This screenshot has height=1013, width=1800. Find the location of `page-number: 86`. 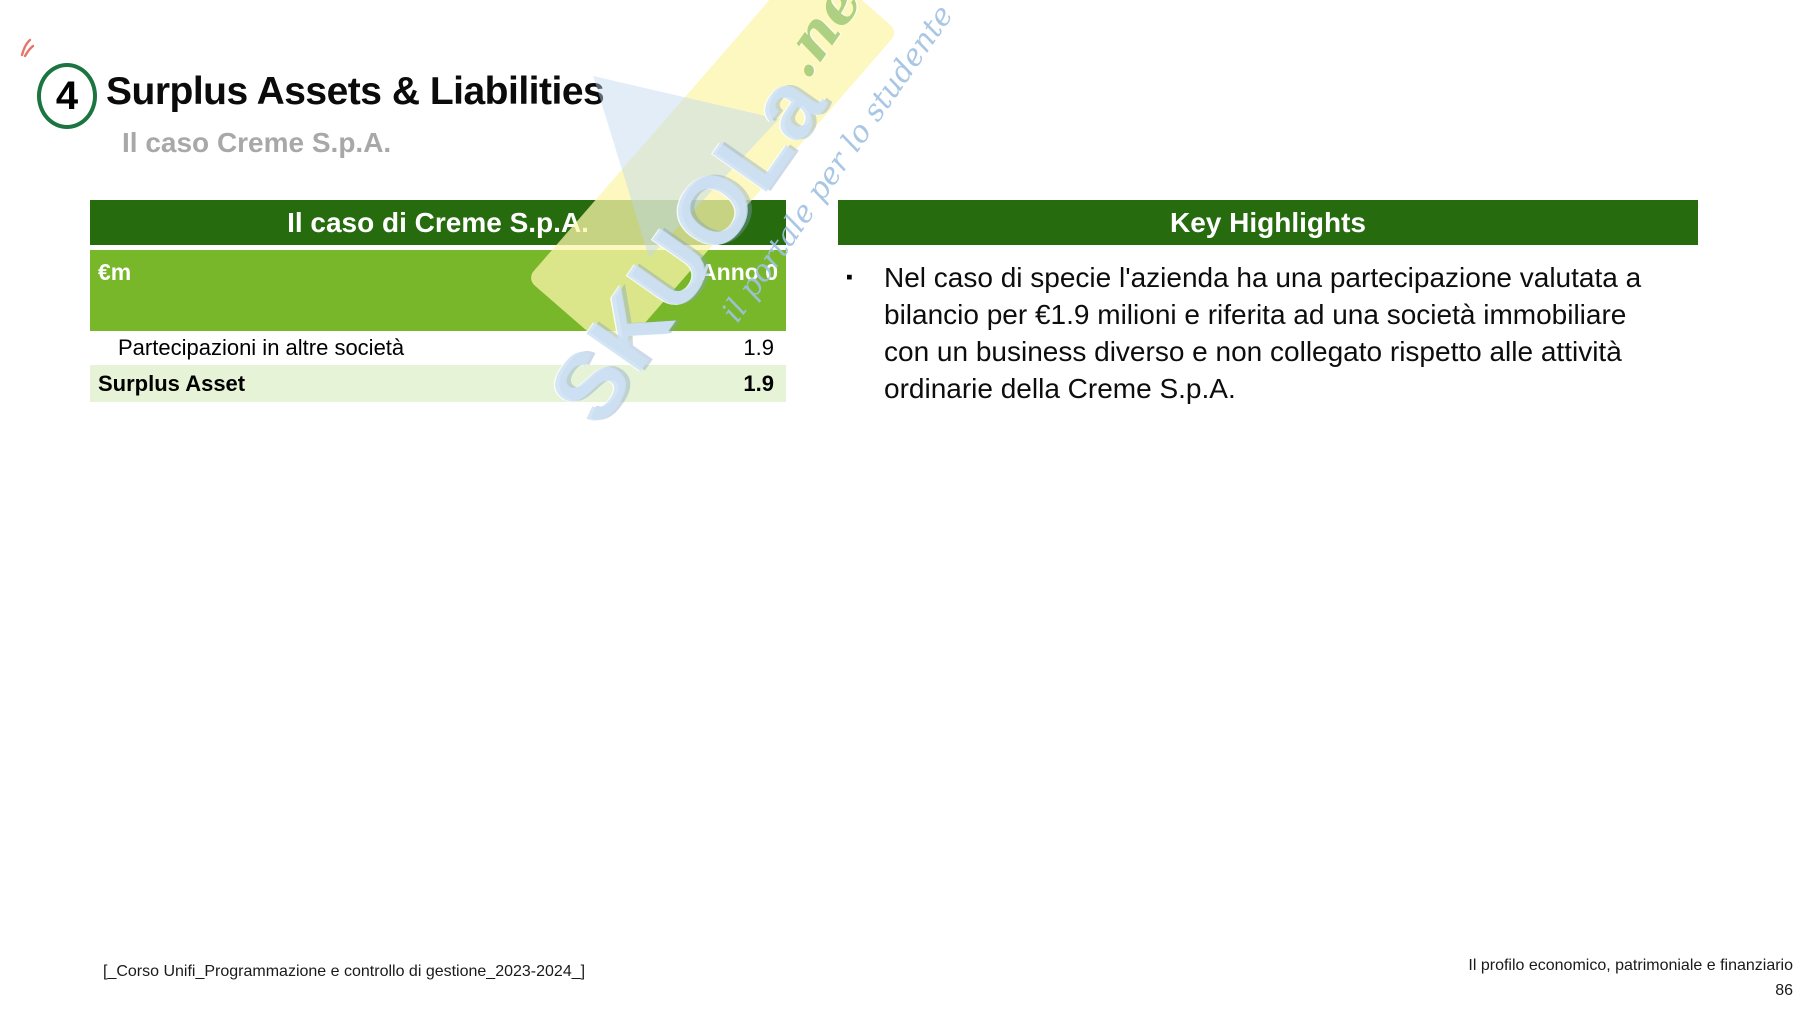

page-number: 86 is located at coordinates (1784, 990).